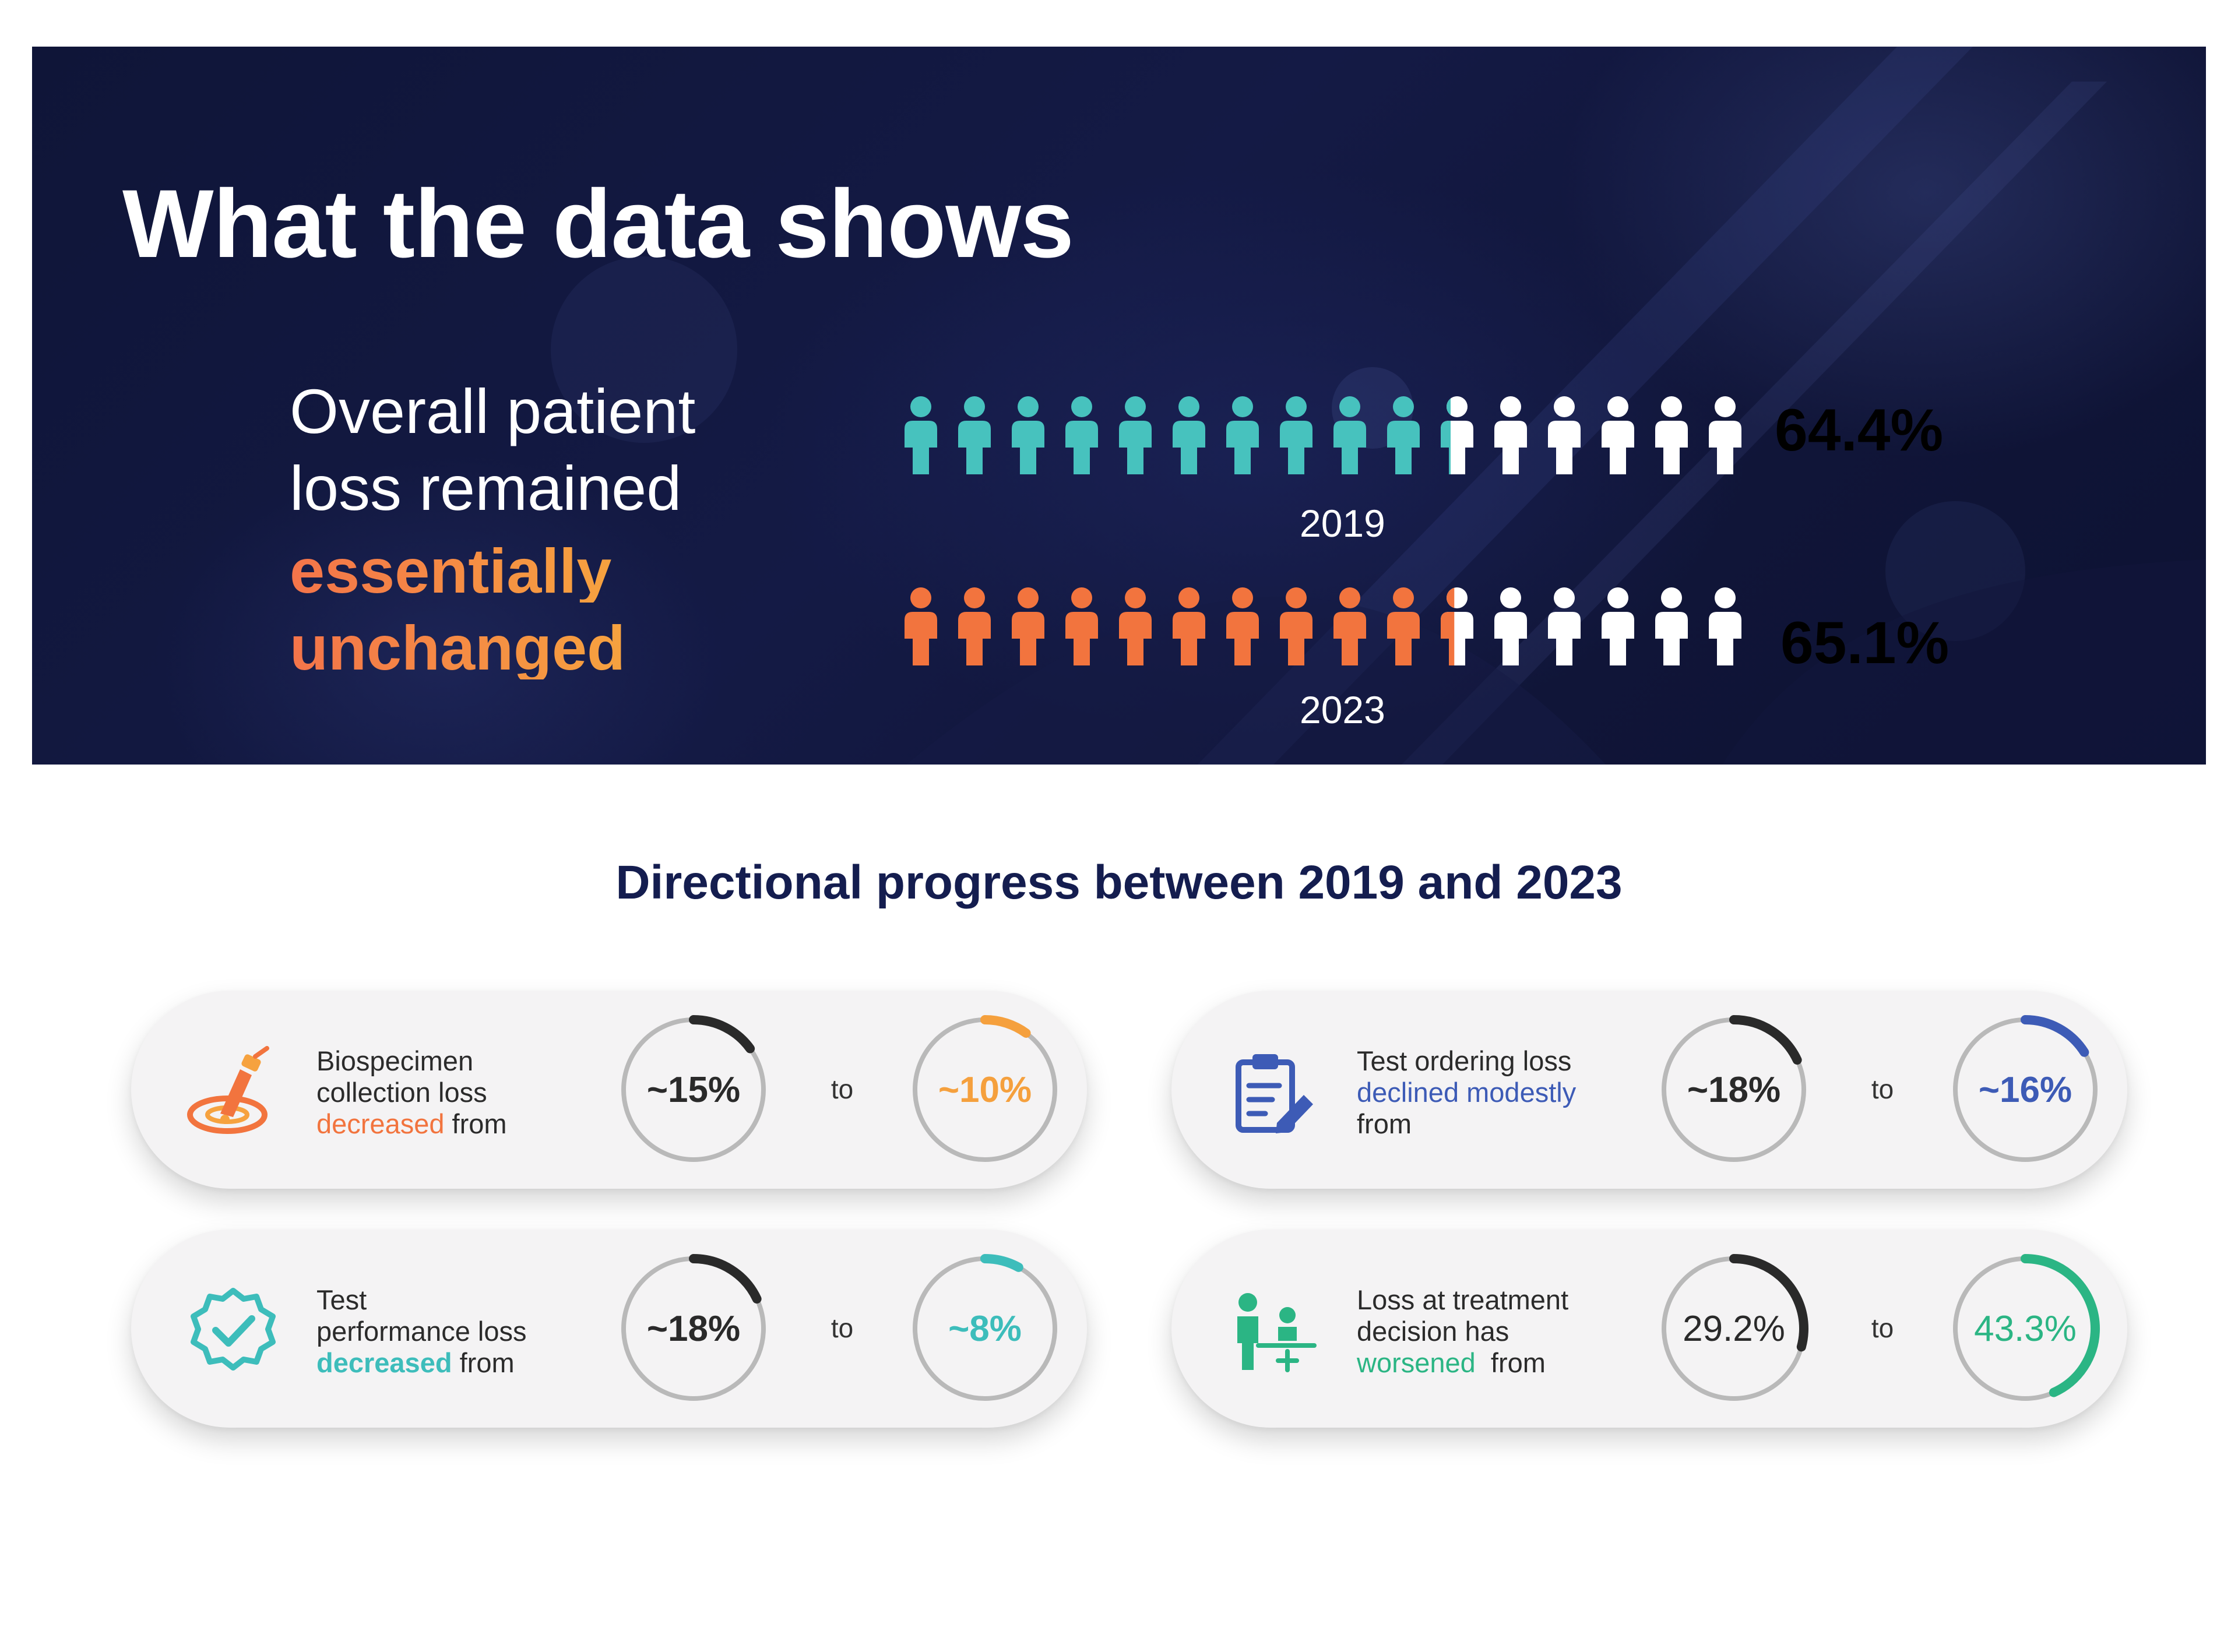 The width and height of the screenshot is (2238, 1652). What do you see at coordinates (1274, 1093) in the screenshot?
I see `clipboard-edit-icon` at bounding box center [1274, 1093].